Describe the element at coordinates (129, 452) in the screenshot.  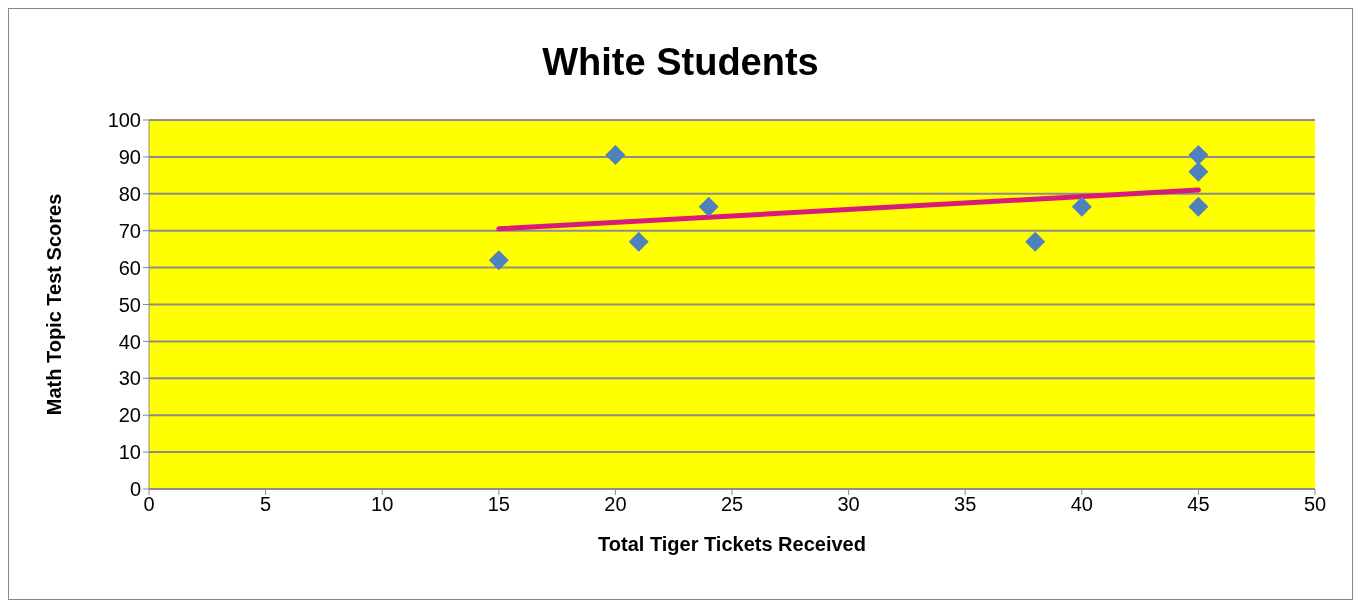
I see `y-tick-label: 10` at that location.